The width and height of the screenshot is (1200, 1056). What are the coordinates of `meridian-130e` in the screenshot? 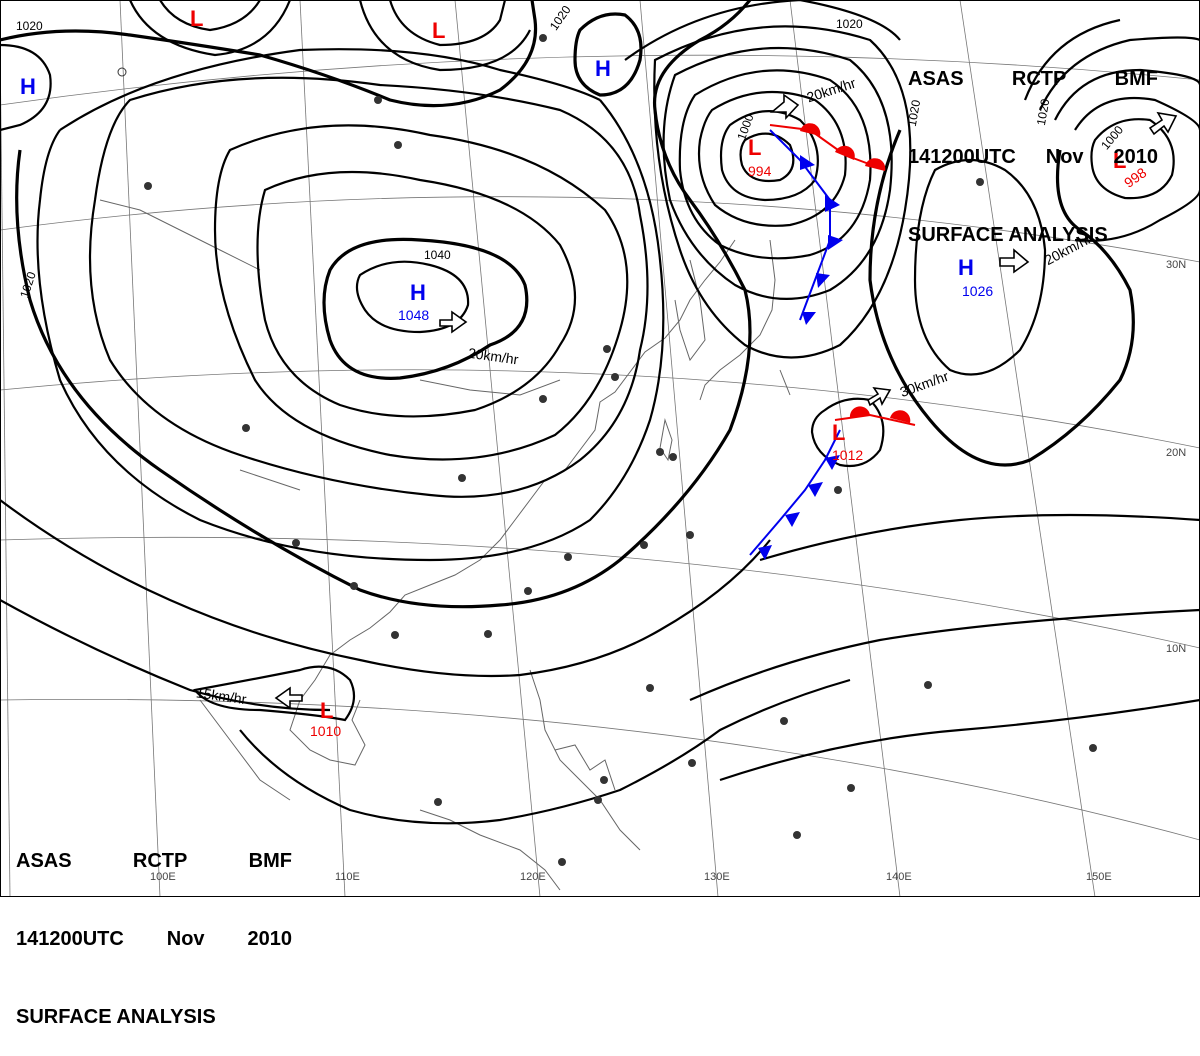 It's located at (679, 448).